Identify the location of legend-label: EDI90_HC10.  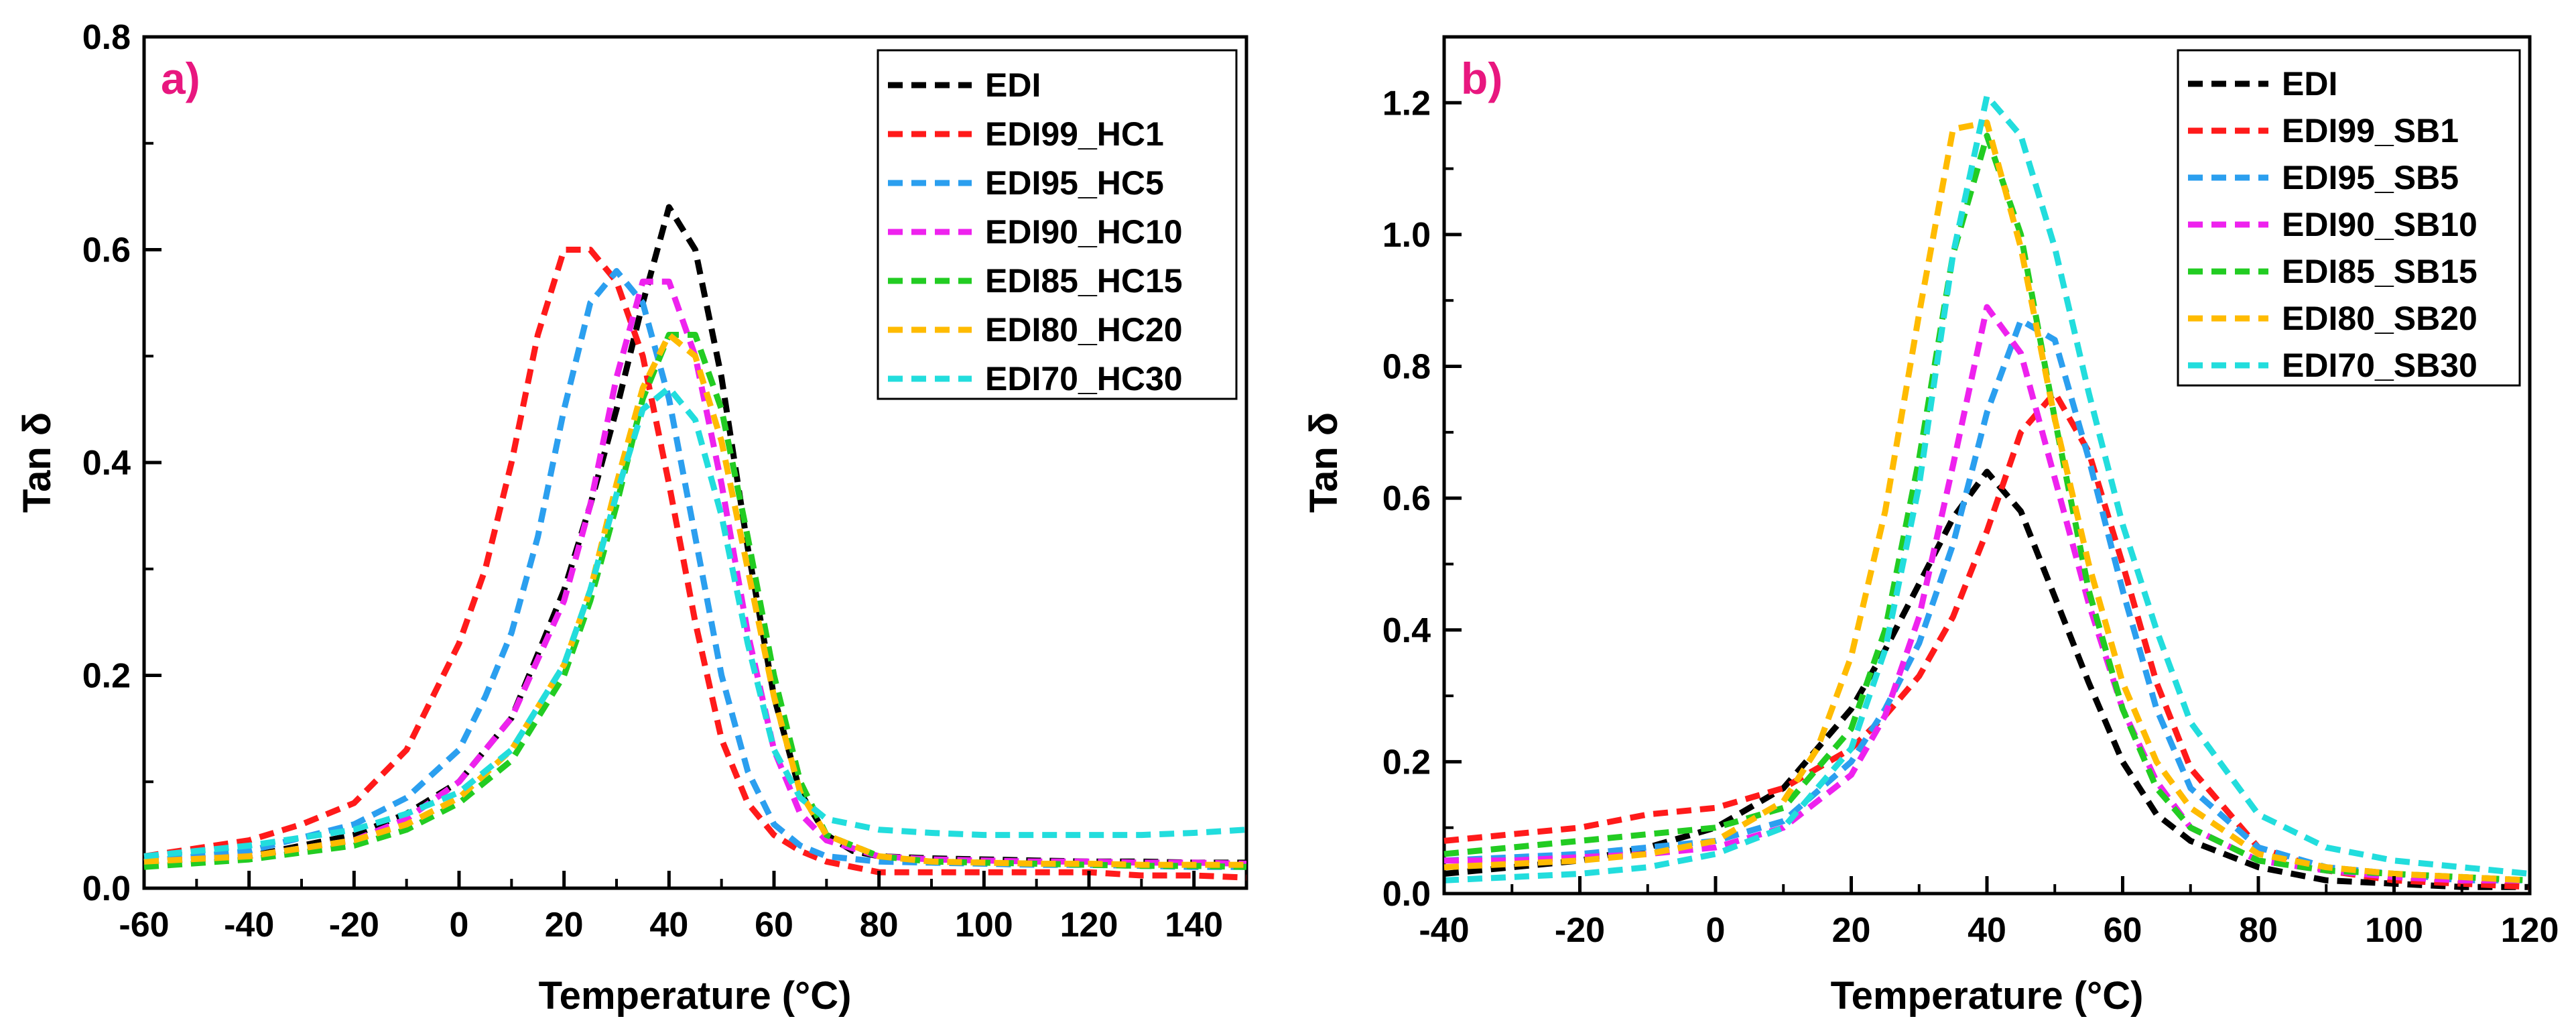
(1084, 232).